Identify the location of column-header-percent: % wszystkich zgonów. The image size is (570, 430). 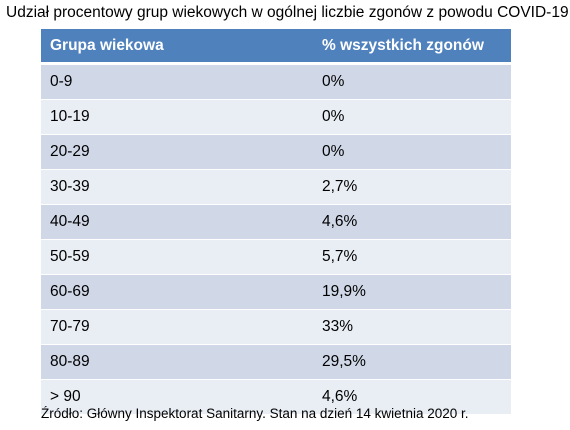
(412, 47).